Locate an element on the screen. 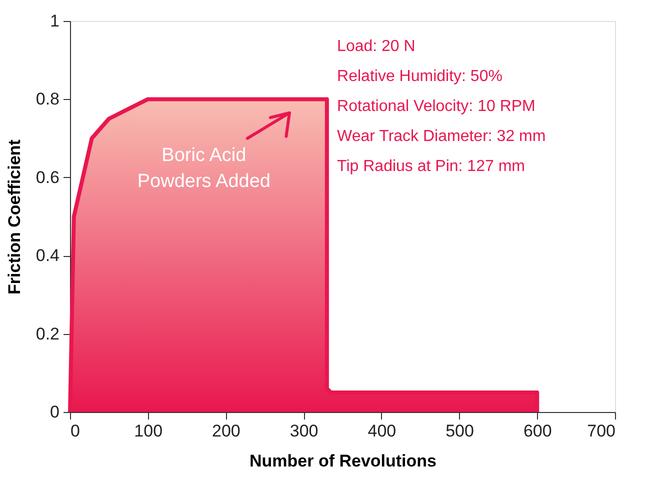 The width and height of the screenshot is (665, 501). x-tick-label: 100 is located at coordinates (148, 431).